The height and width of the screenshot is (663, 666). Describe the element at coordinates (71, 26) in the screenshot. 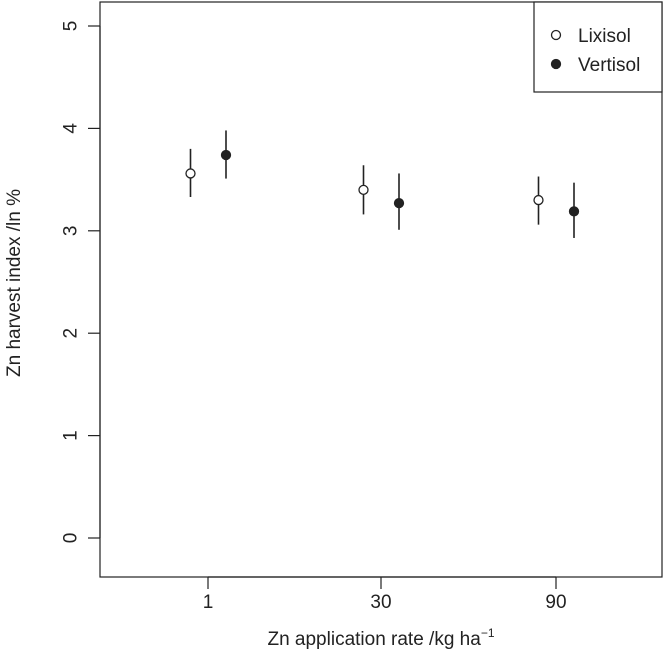

I see `y-tick-label: 5` at that location.